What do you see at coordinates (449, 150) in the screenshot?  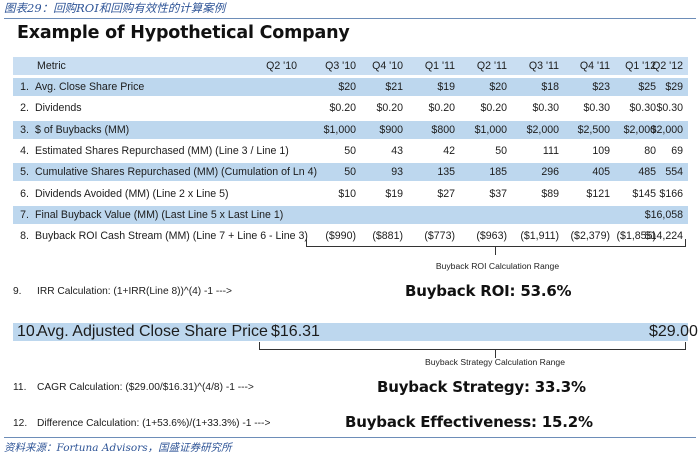 I see `row-value: 42` at bounding box center [449, 150].